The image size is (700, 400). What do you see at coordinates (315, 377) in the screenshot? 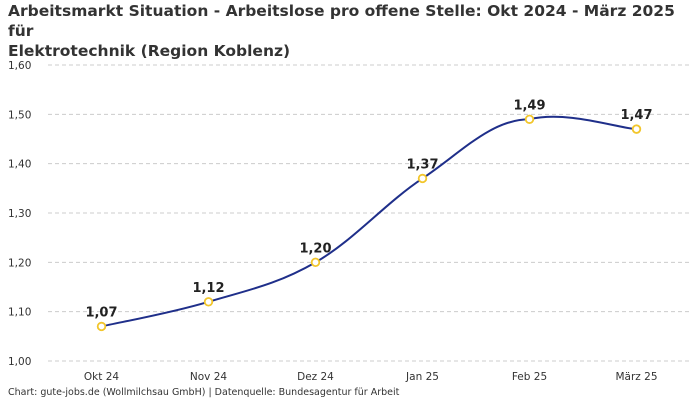
I see `x-tick-label: Dez 24` at bounding box center [315, 377].